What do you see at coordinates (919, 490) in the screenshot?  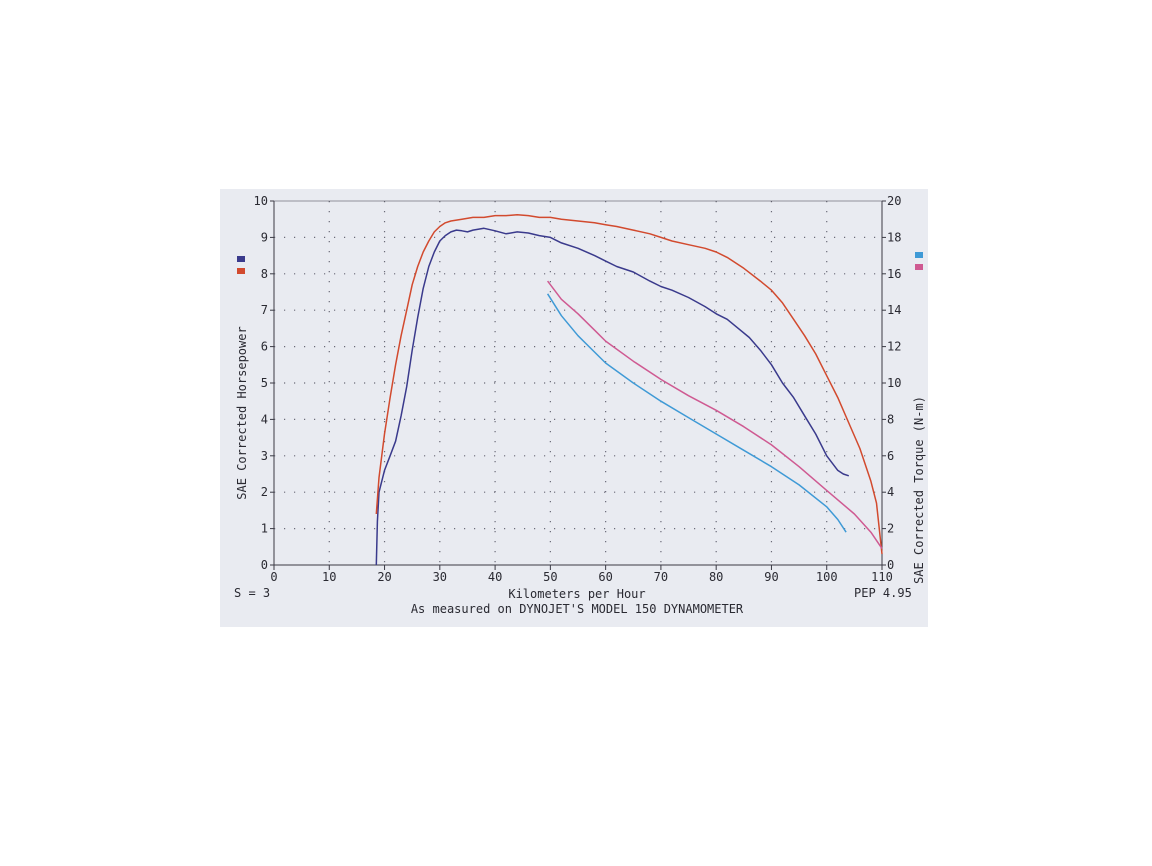 I see `y-axis-title-right: SAE Corrected Torque (N-m)` at bounding box center [919, 490].